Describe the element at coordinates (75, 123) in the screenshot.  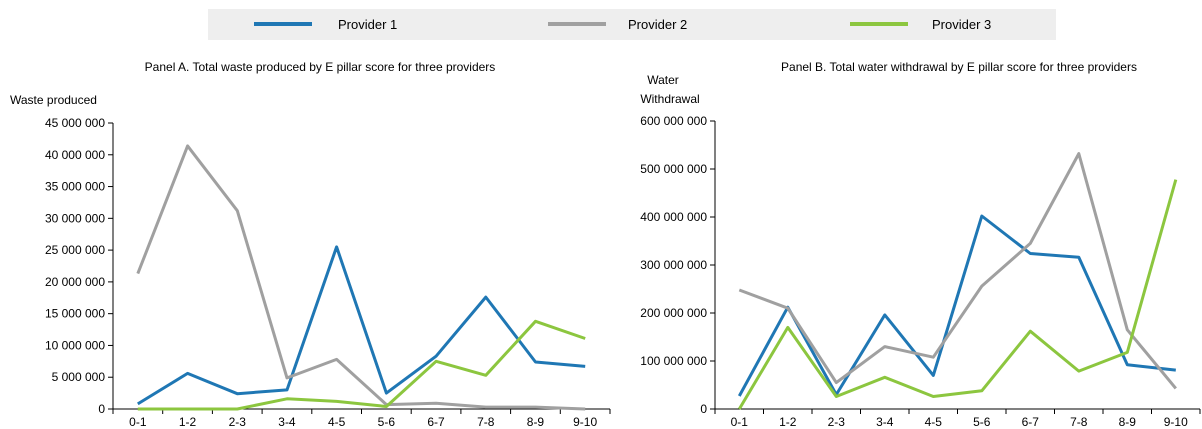
I see `panel-a-y-tick-label: 45 000 000` at that location.